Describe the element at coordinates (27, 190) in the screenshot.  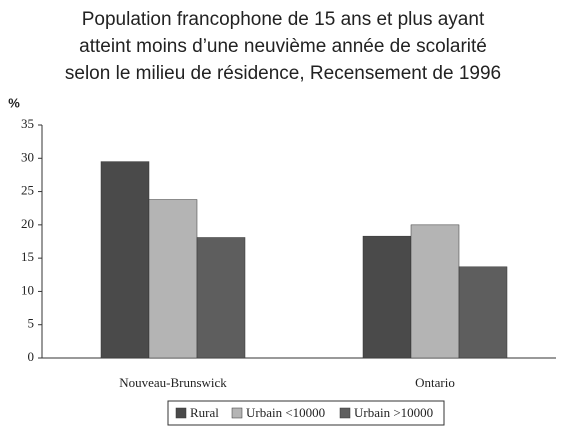
I see `y-tick-label: 25` at that location.